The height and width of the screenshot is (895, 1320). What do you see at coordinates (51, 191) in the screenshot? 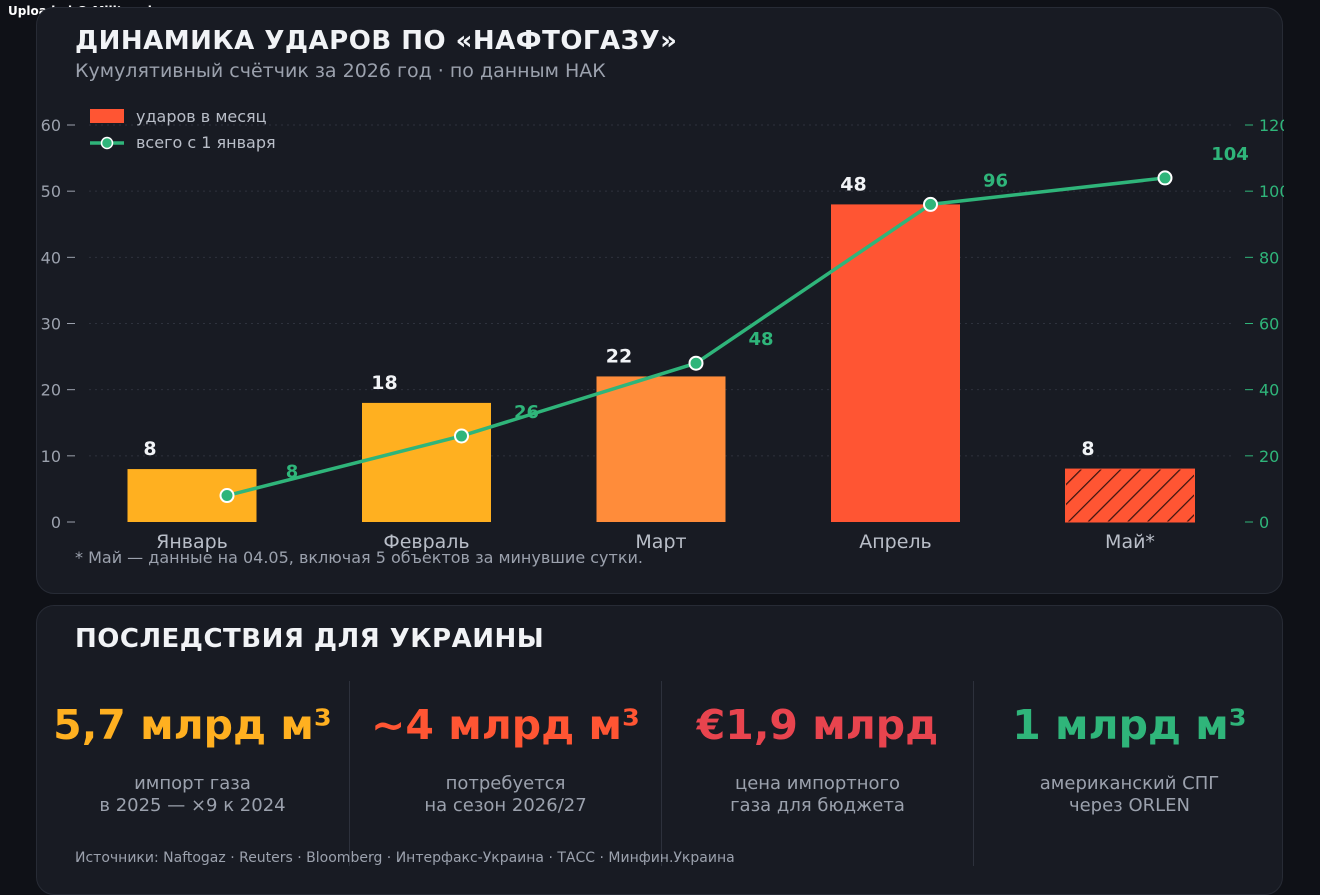
I see `y-tick-label: 50` at bounding box center [51, 191].